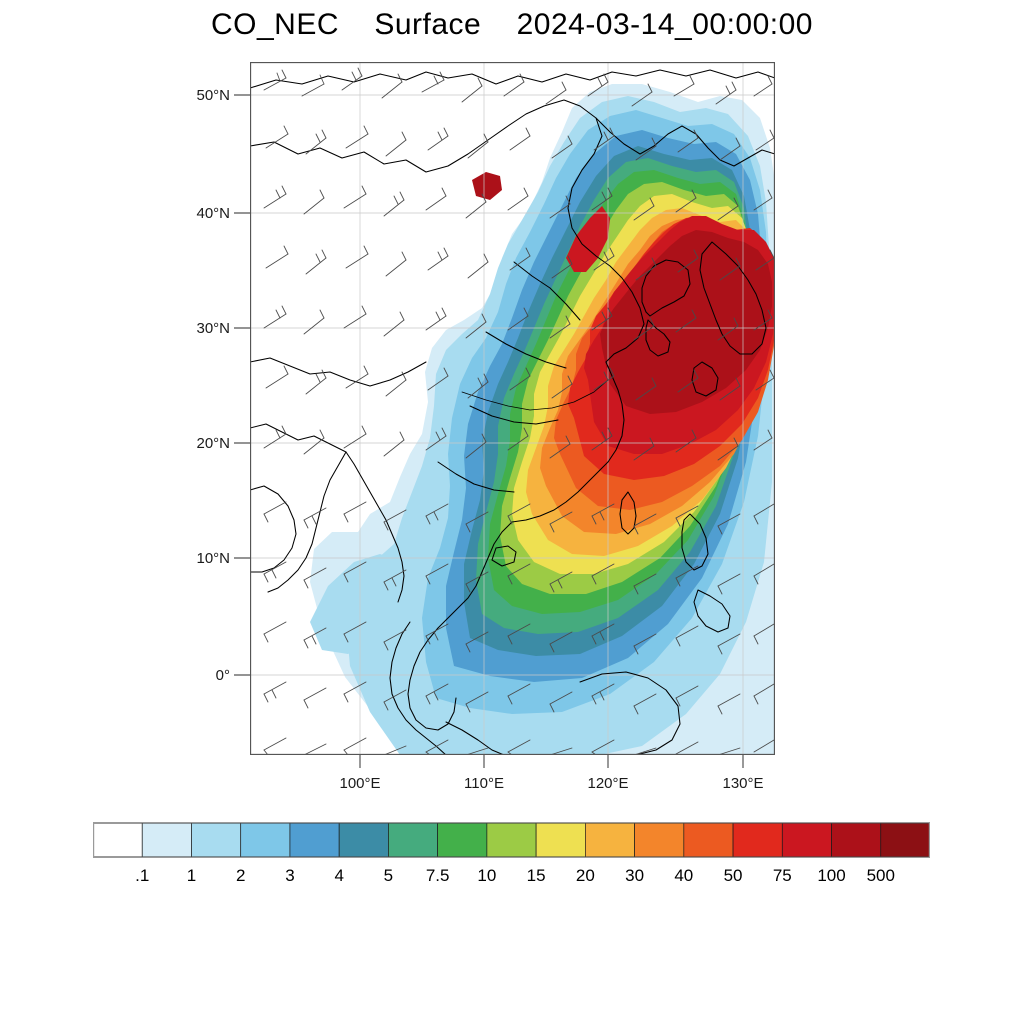 Image resolution: width=1024 pixels, height=1024 pixels. I want to click on coast-korea, so click(666, 288).